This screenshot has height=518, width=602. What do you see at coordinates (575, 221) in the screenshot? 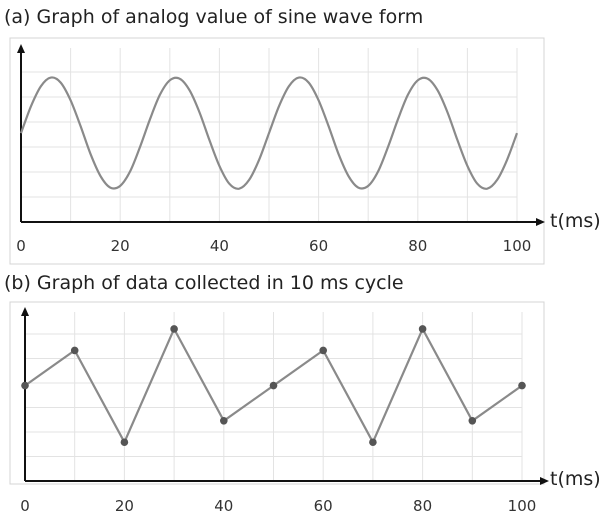
I see `chart-a-x-axis-label: t(ms)` at bounding box center [575, 221].